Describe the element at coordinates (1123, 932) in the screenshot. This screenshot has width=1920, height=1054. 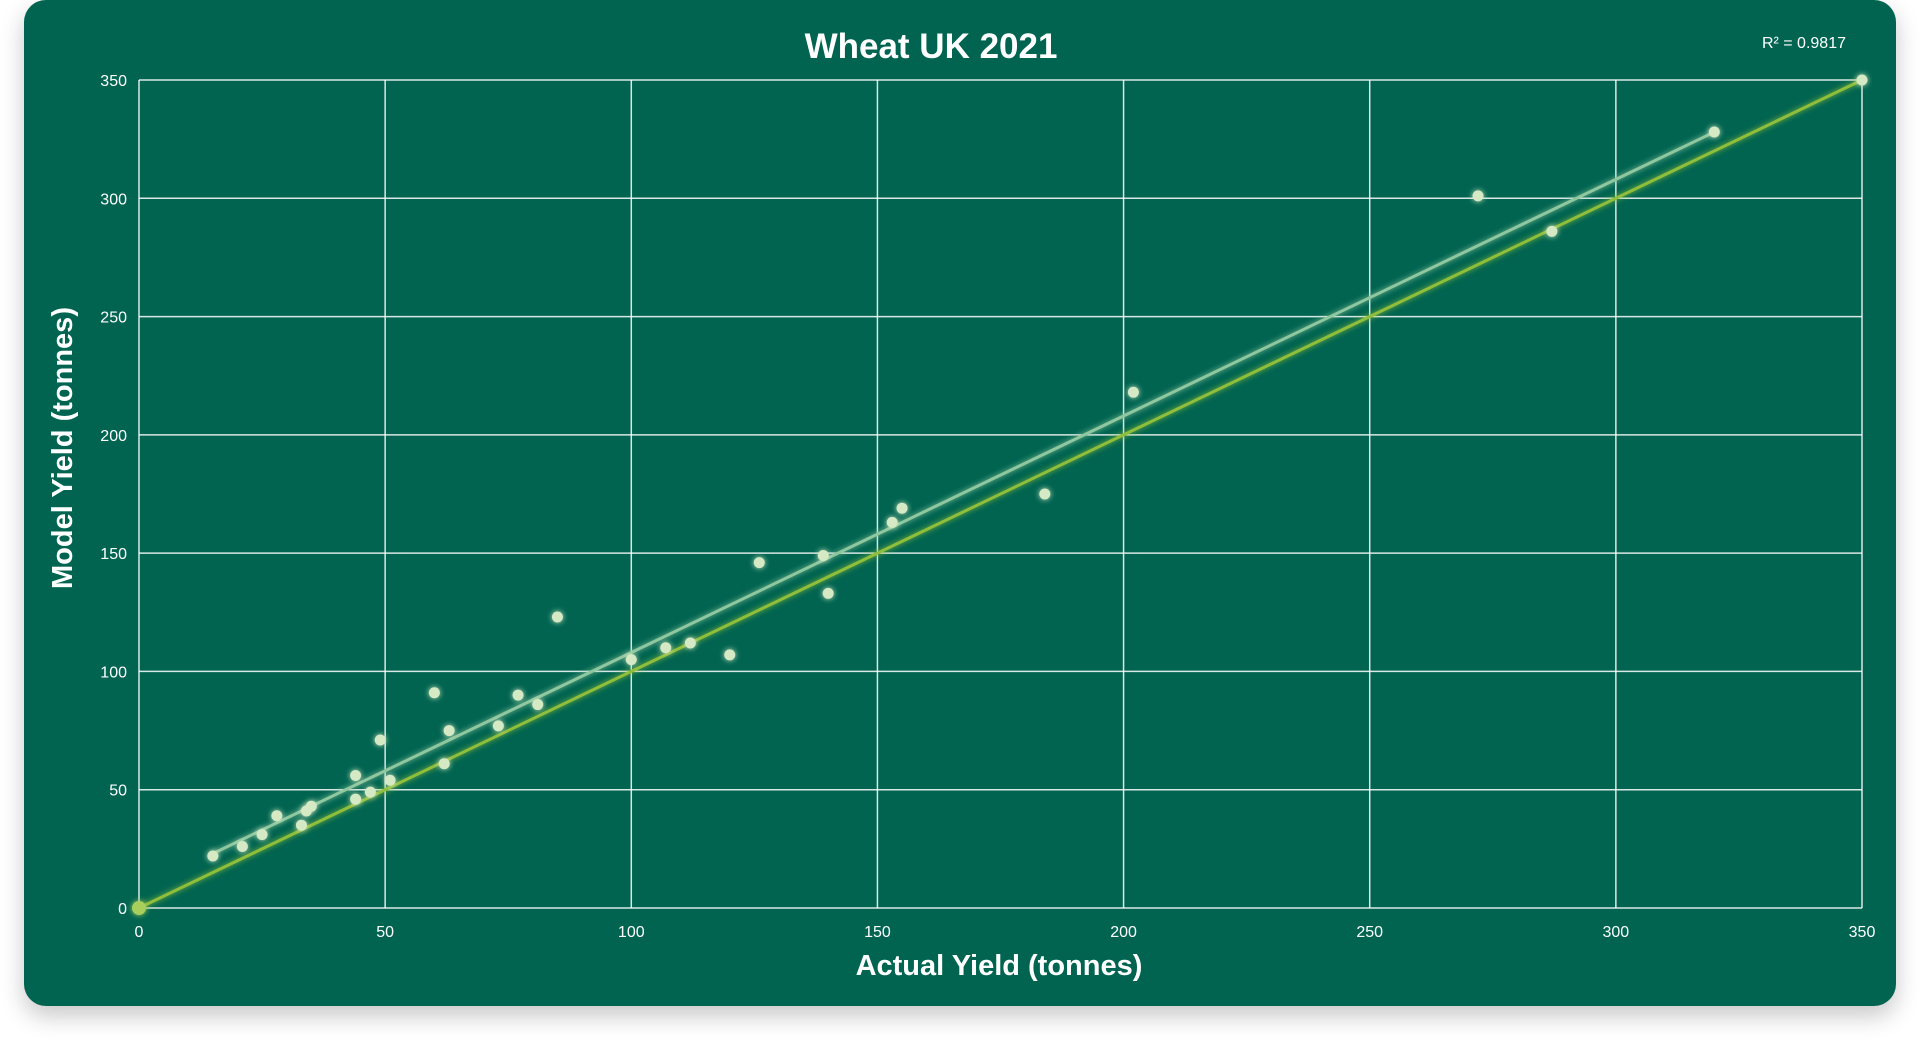
I see `x-tick-label: 200` at that location.